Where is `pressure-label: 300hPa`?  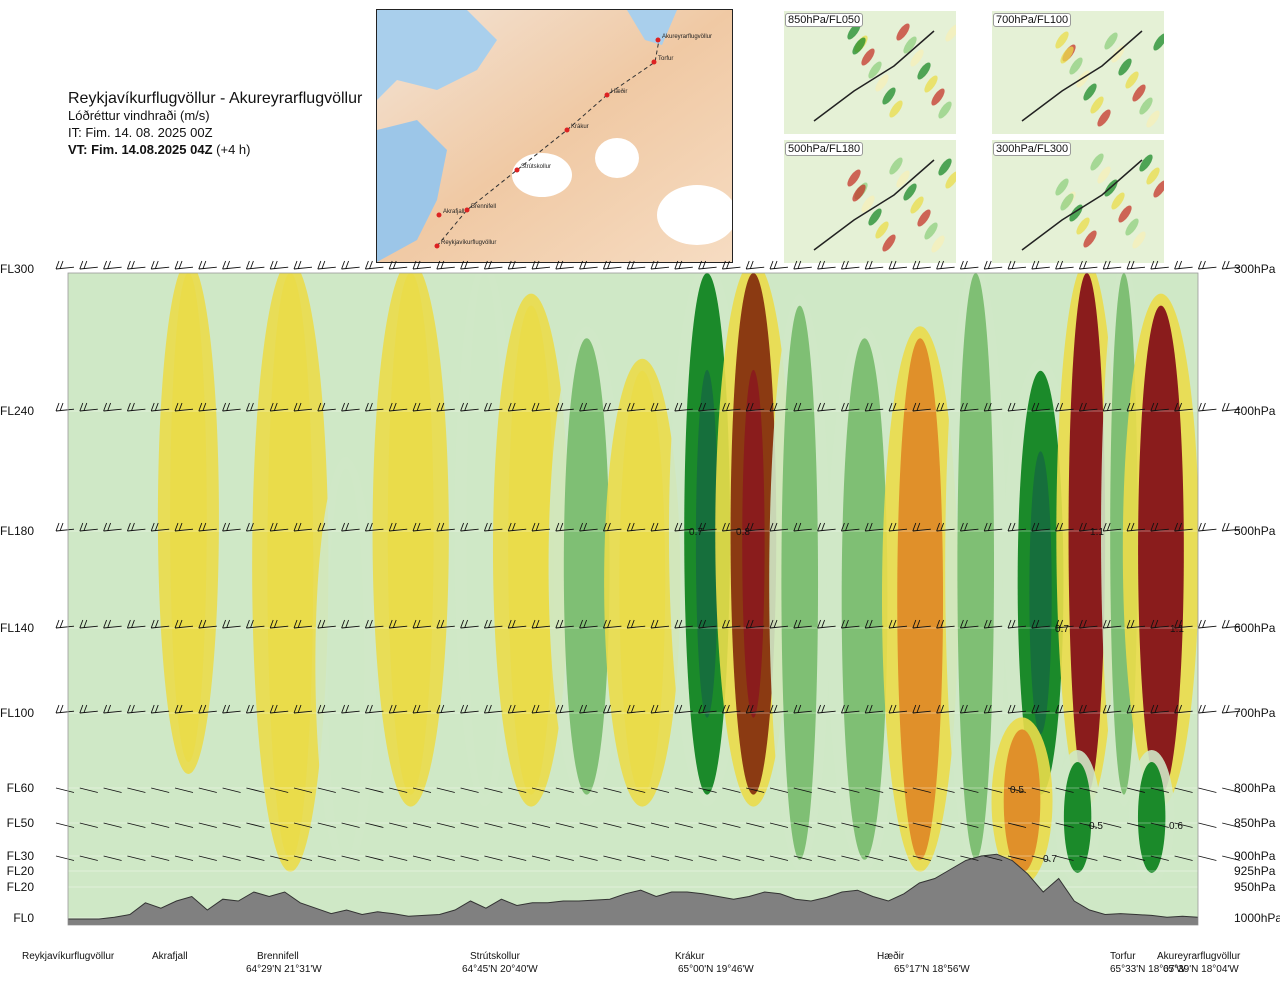 pressure-label: 300hPa is located at coordinates (1255, 269).